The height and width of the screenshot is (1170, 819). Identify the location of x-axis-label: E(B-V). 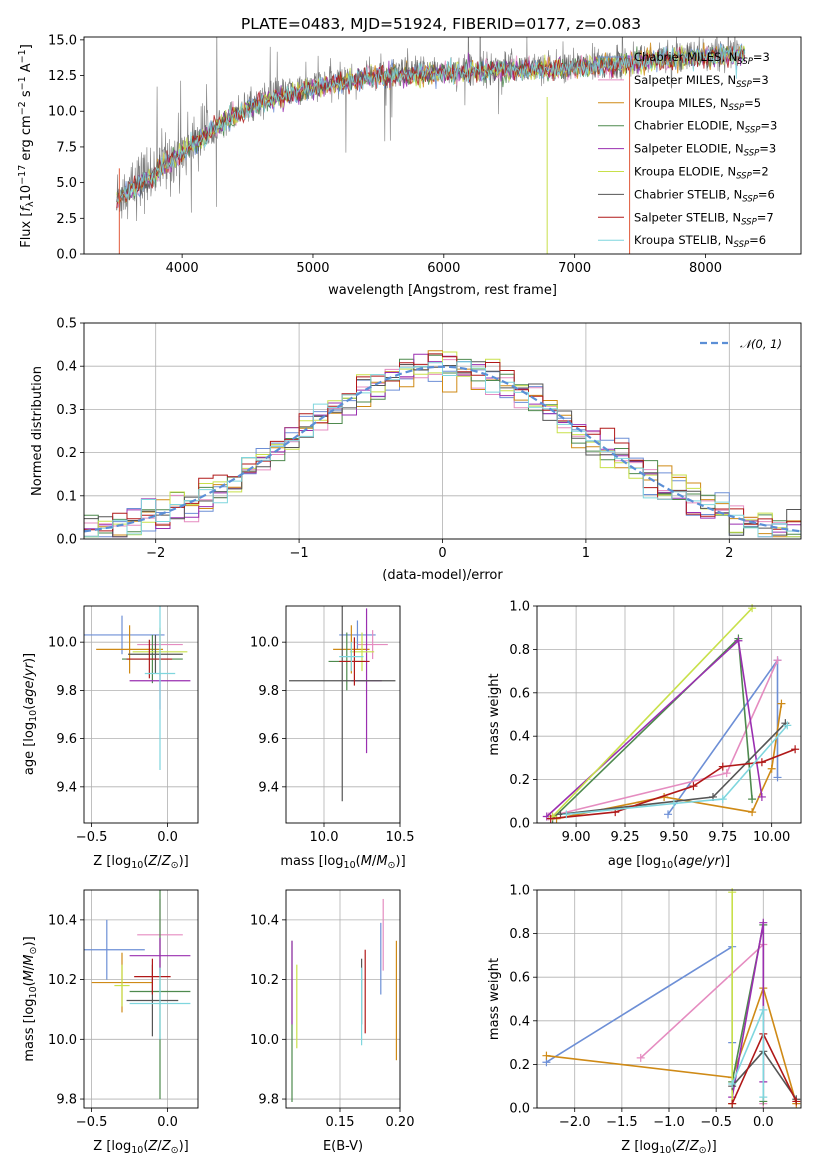
(343, 1146).